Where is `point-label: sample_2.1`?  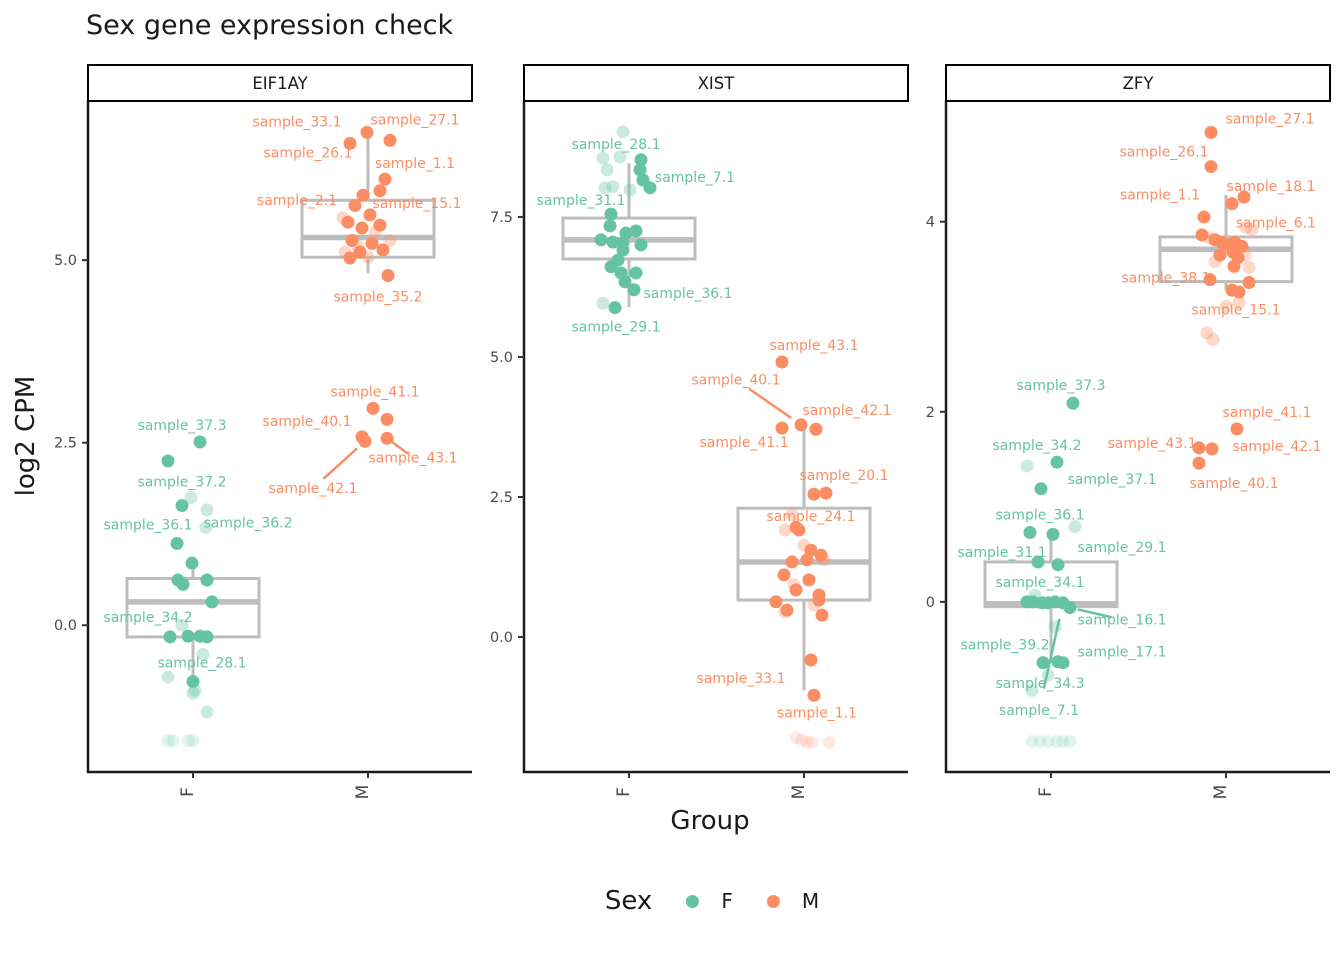
point-label: sample_2.1 is located at coordinates (297, 201).